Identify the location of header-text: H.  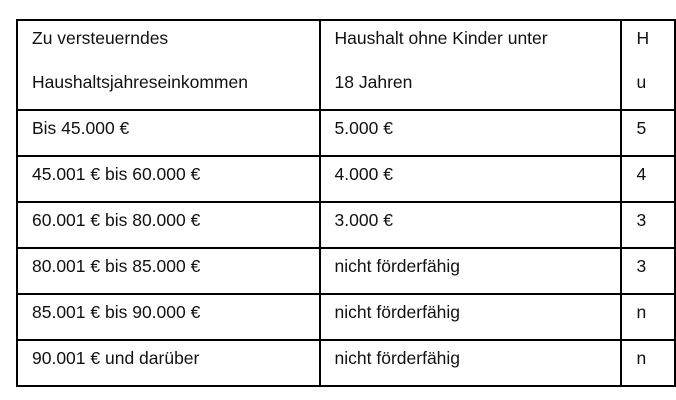
(643, 38).